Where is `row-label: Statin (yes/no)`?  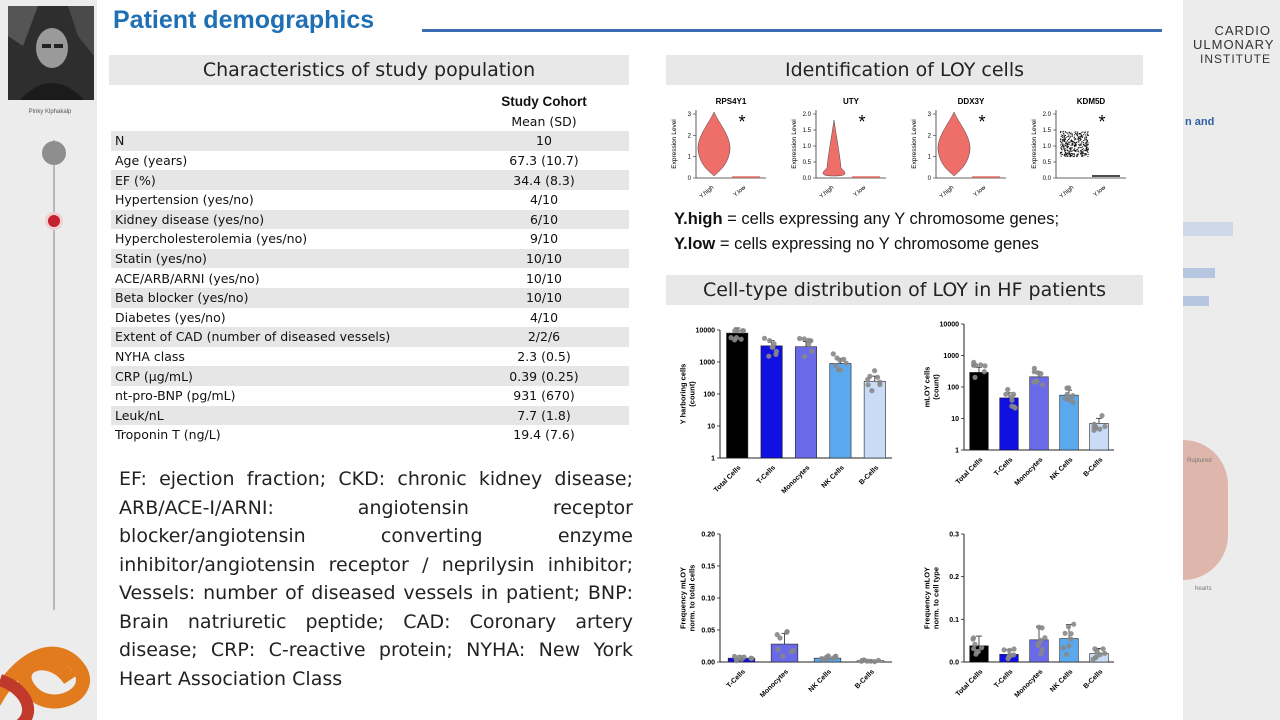 row-label: Statin (yes/no) is located at coordinates (285, 258).